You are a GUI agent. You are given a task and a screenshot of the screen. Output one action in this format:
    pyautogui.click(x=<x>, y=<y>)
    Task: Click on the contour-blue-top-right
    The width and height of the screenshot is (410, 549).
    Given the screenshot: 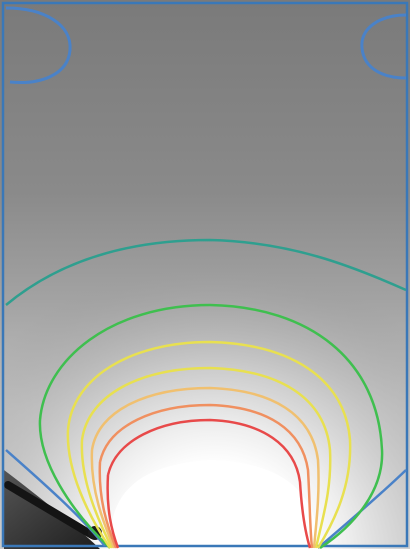 What is the action you would take?
    pyautogui.click(x=383, y=46)
    